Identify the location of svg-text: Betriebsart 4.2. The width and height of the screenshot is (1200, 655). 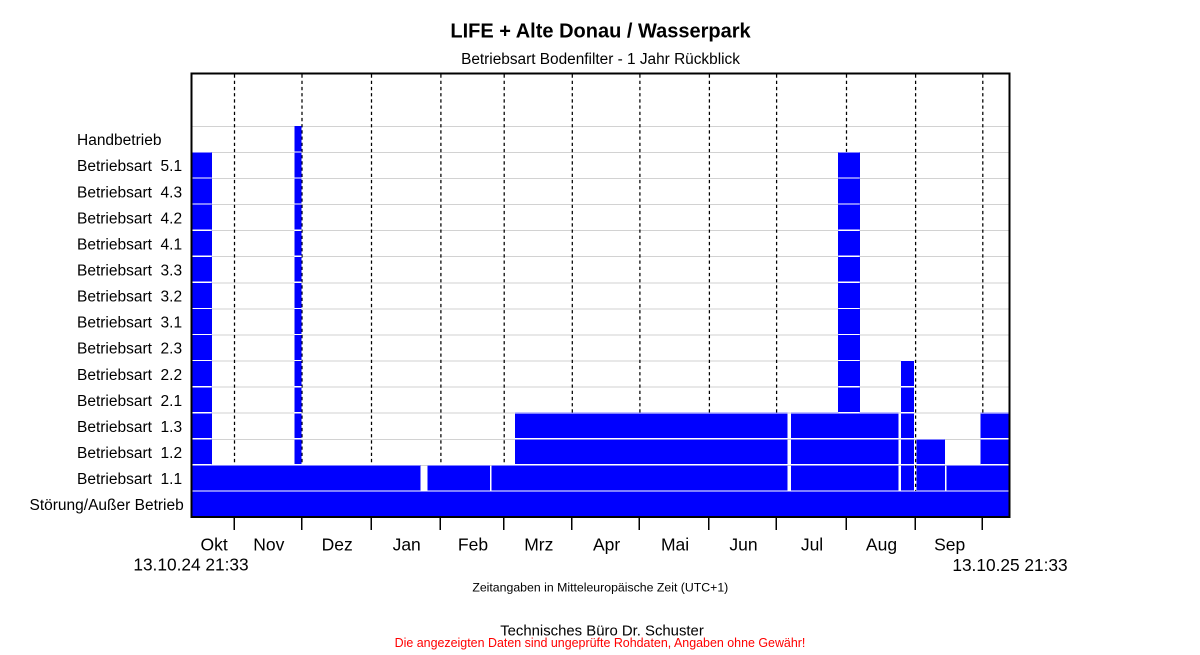
(129, 218).